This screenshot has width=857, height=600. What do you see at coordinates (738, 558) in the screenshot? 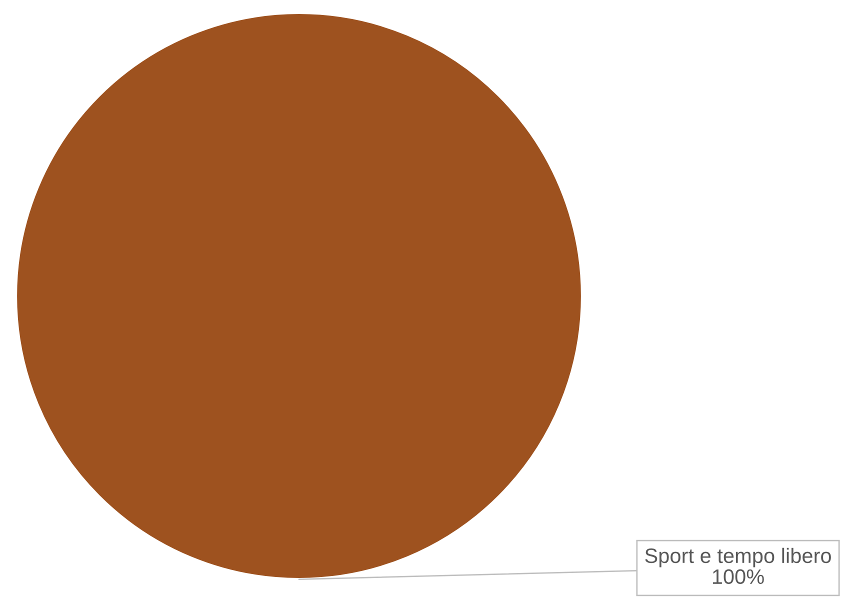
I see `slice-label: Sport e tempo libero` at bounding box center [738, 558].